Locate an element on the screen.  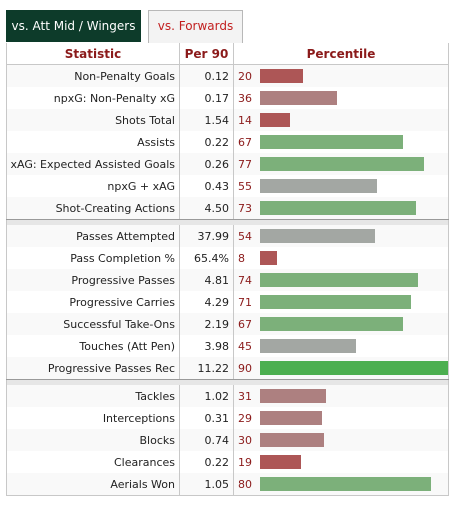
percentile-value: 74 is located at coordinates (245, 280).